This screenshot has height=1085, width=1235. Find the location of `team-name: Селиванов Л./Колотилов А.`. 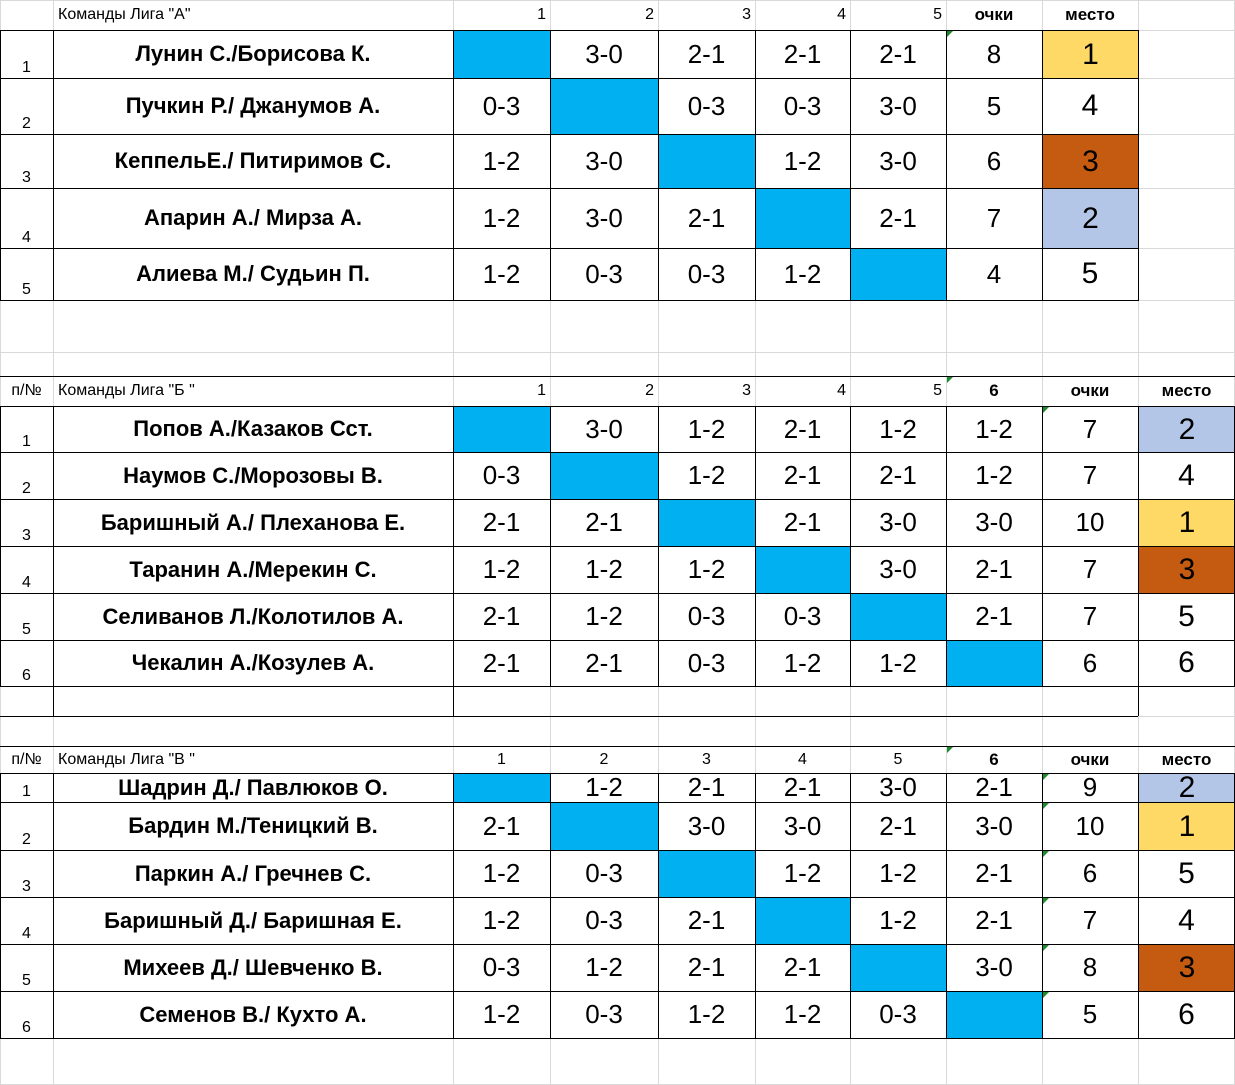

team-name: Селиванов Л./Колотилов А. is located at coordinates (253, 616).